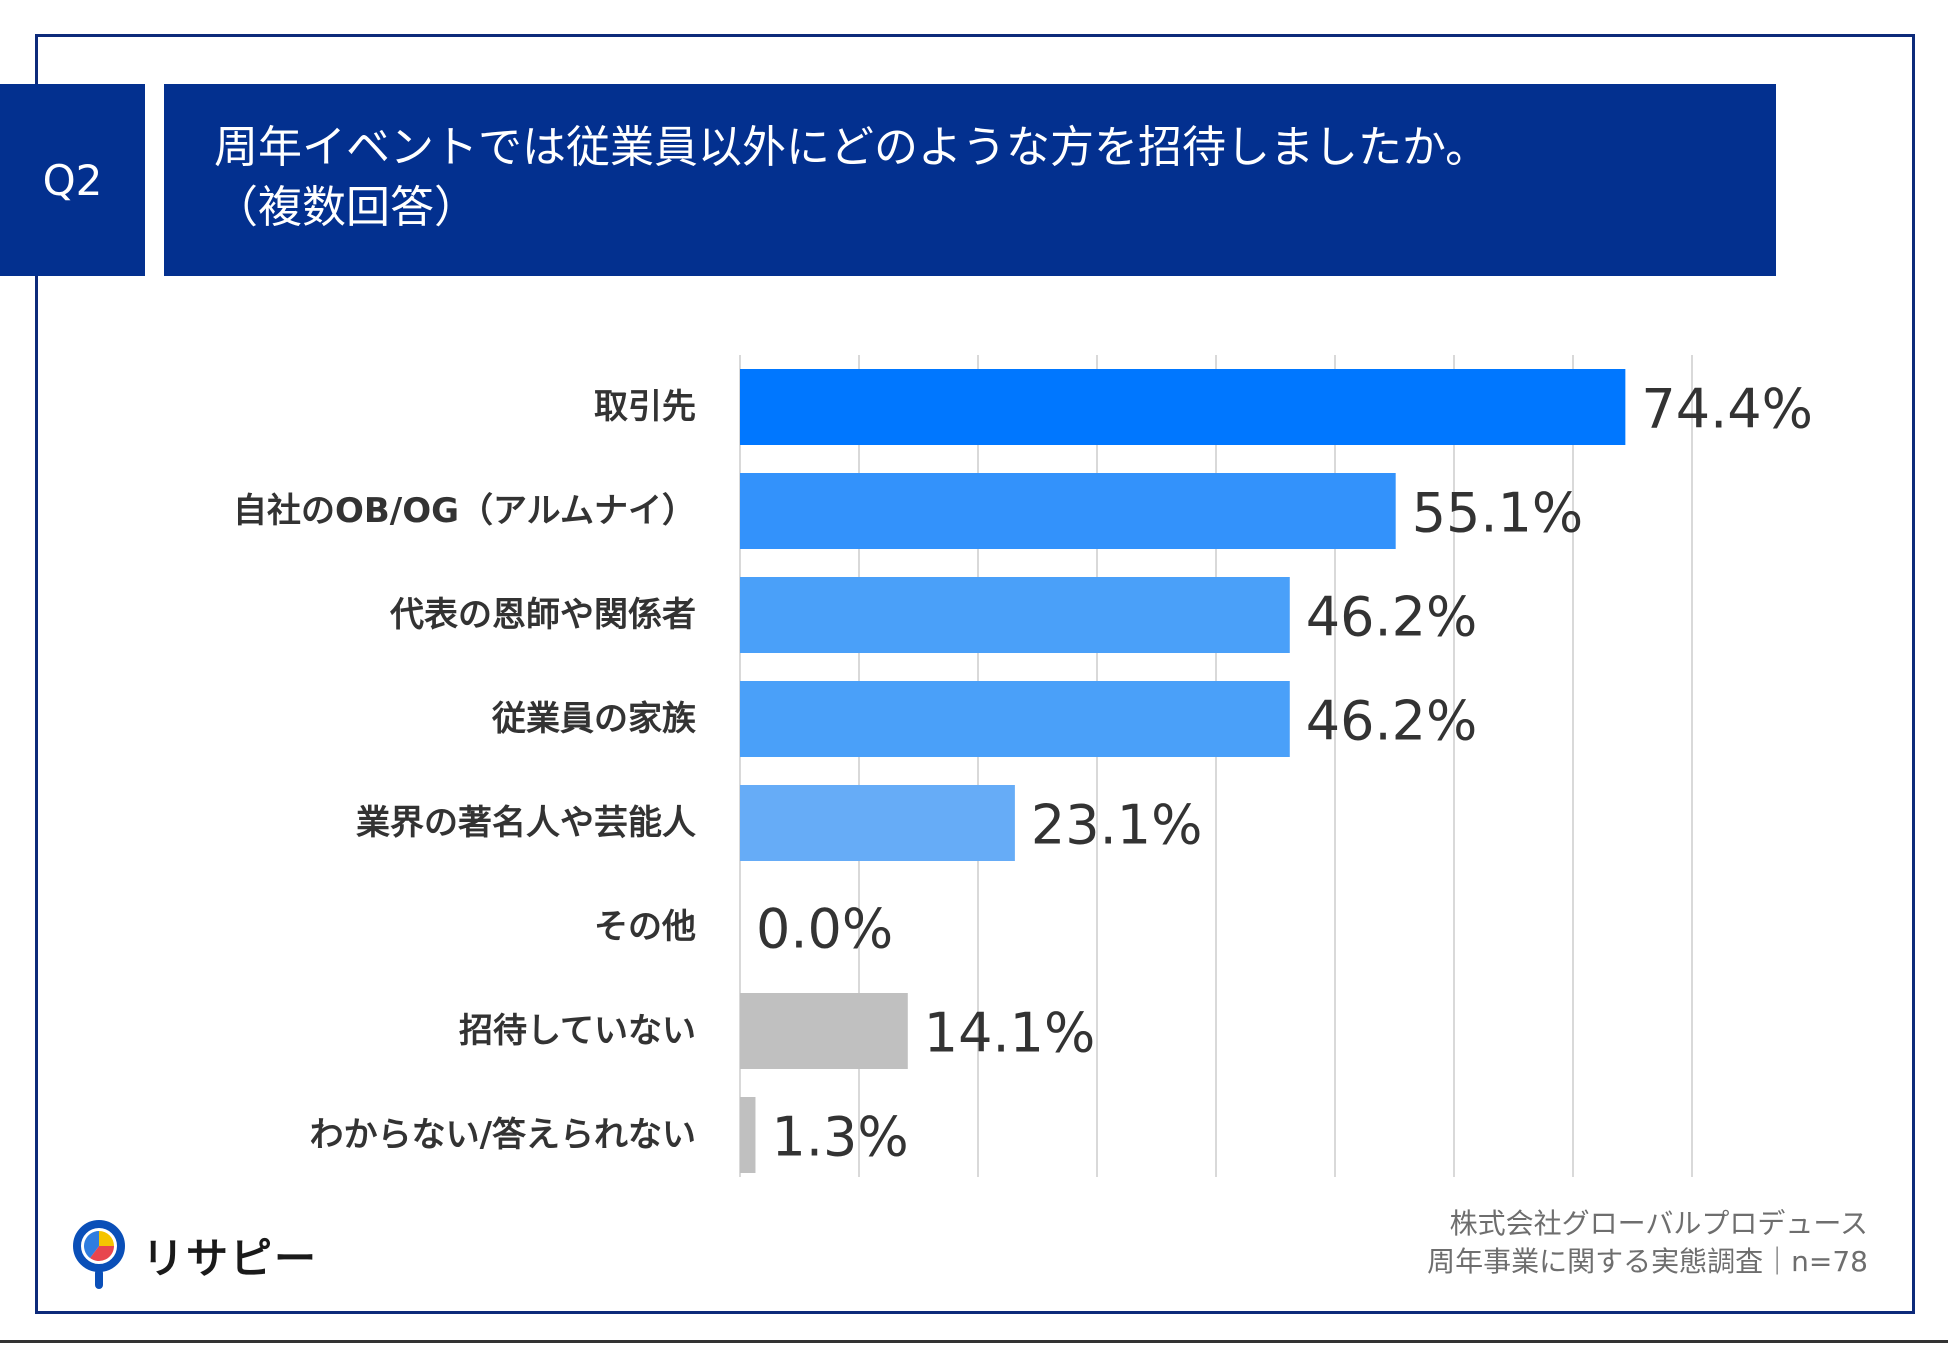 The width and height of the screenshot is (1948, 1350). What do you see at coordinates (503, 1135) in the screenshot?
I see `category-label: わからない/答えられない` at bounding box center [503, 1135].